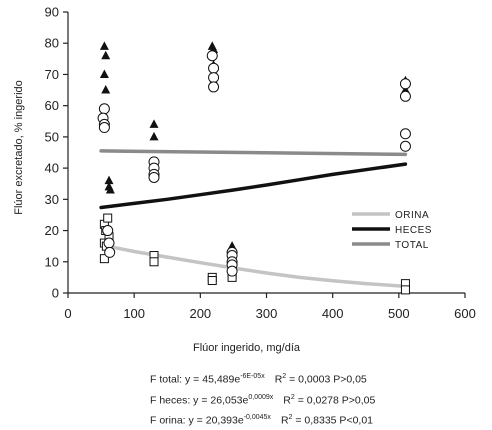 This screenshot has width=492, height=430. Describe the element at coordinates (19, 147) in the screenshot. I see `y-axis-label: Flúor excretado, % ingerido` at that location.